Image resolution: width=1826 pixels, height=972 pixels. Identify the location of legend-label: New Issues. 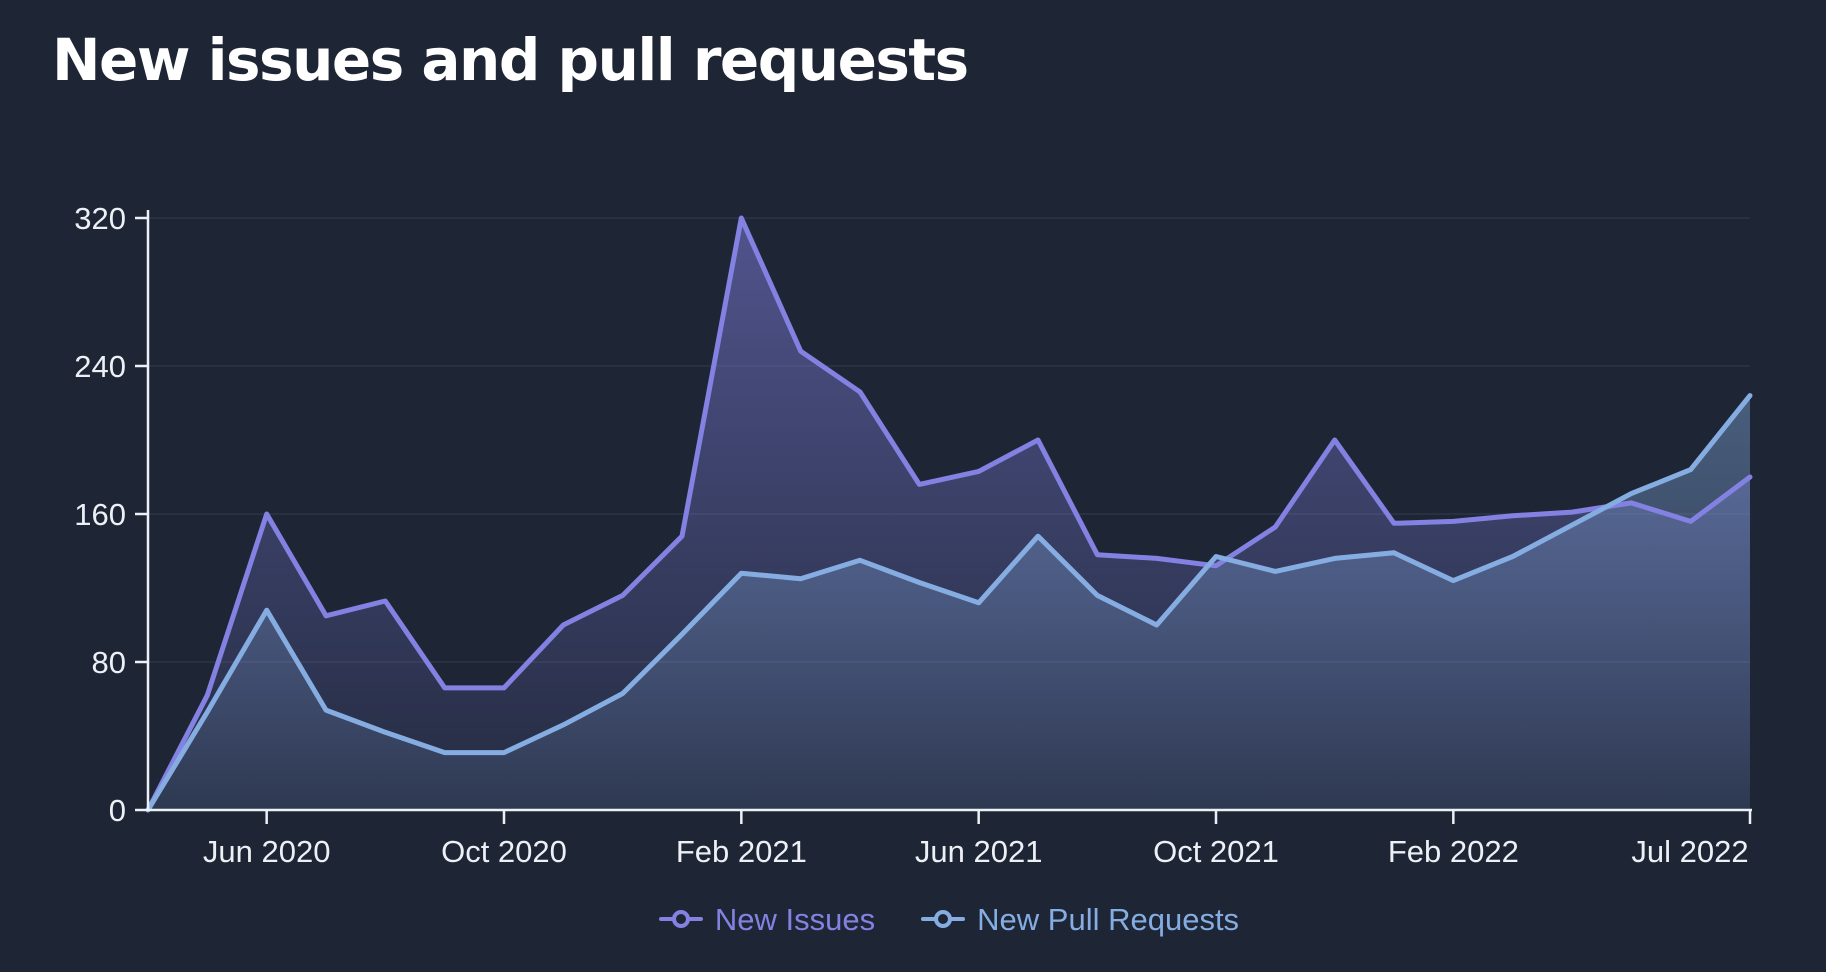
(795, 919).